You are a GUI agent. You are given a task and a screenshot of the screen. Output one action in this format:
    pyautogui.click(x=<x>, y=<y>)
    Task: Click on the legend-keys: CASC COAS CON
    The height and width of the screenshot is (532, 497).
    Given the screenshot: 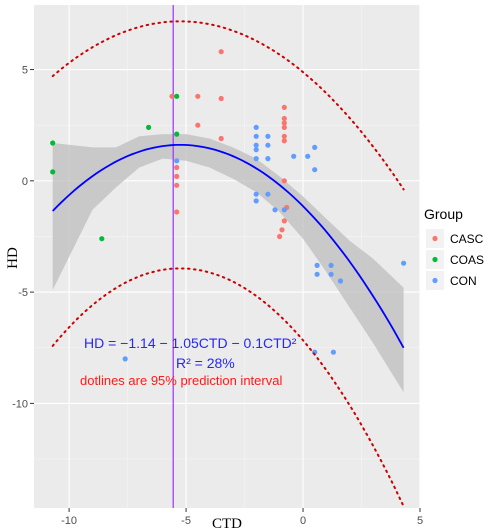 What is the action you would take?
    pyautogui.click(x=455, y=259)
    